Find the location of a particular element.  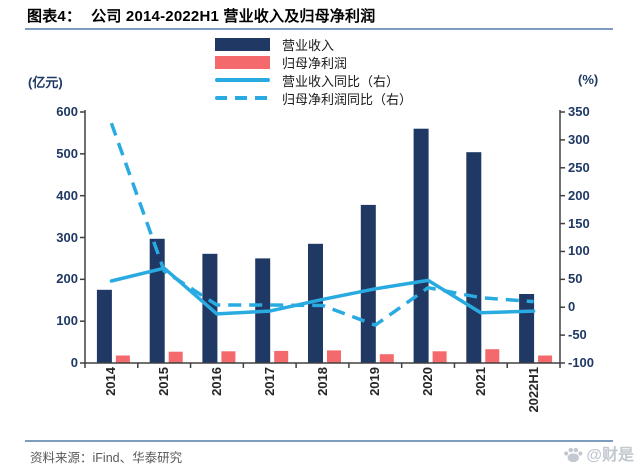

x-axis-label-2020: 2020 is located at coordinates (428, 381).